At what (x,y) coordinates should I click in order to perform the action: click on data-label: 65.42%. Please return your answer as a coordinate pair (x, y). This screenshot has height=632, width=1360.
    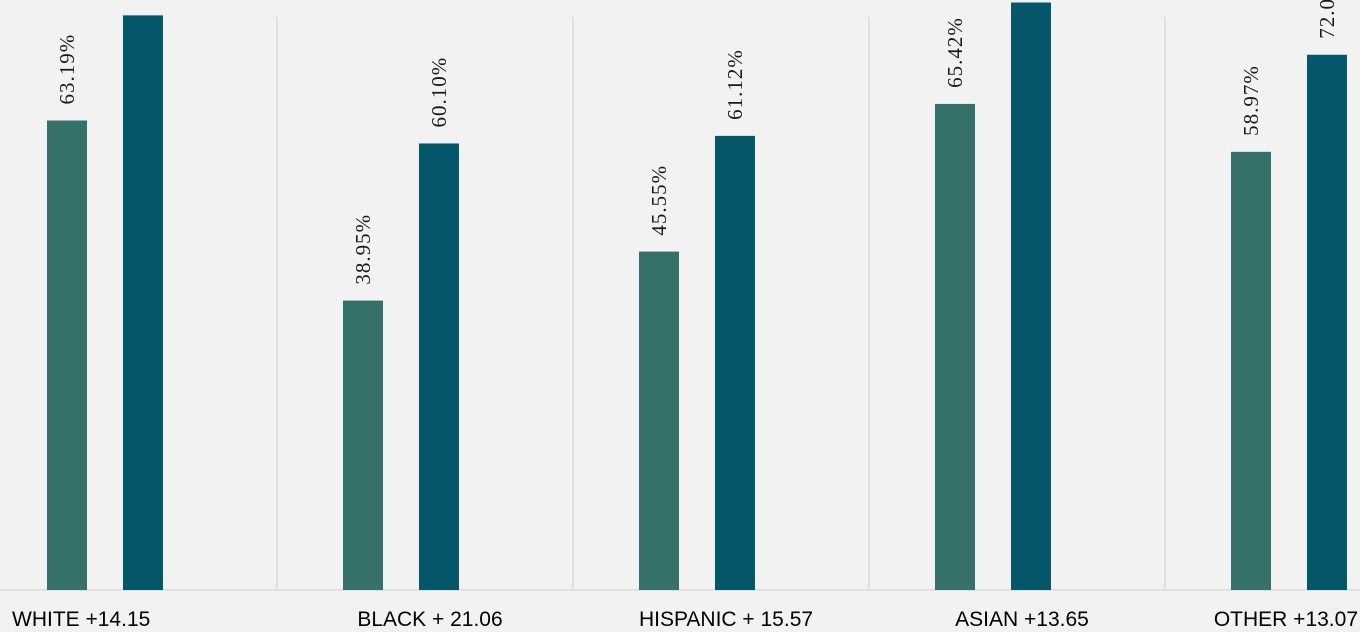
    Looking at the image, I should click on (955, 52).